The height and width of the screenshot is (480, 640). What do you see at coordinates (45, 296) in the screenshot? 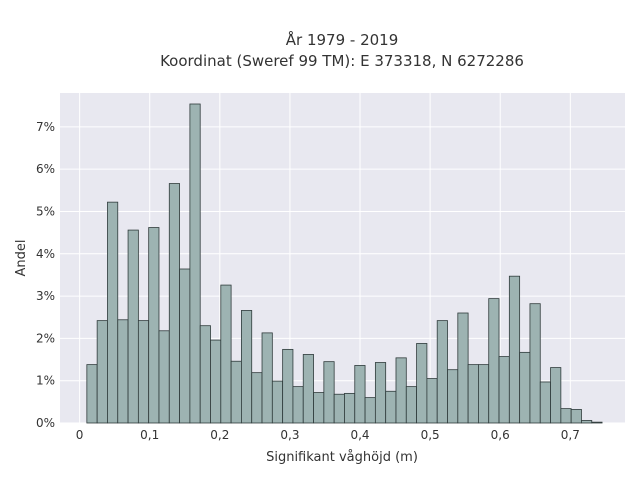
I see `y-tick-label-3: 3%` at bounding box center [45, 296].